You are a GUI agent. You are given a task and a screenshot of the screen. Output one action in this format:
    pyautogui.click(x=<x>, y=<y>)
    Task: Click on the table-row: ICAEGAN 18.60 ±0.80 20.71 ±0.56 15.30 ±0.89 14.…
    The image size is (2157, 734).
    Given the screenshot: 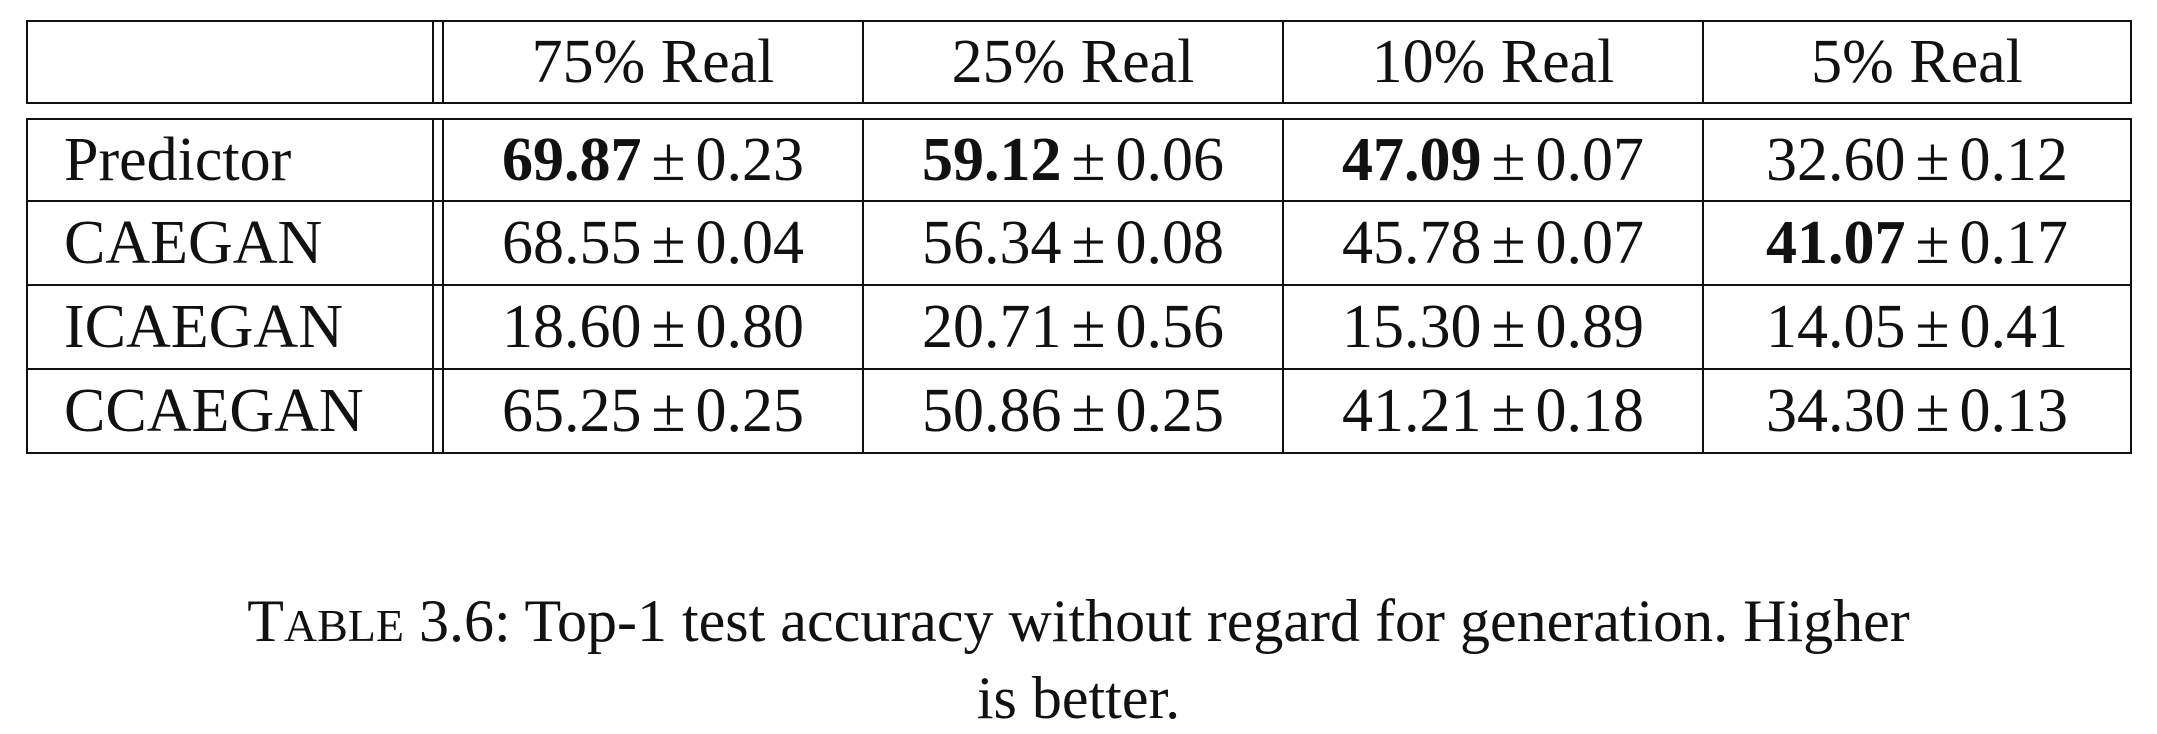 What is the action you would take?
    pyautogui.click(x=1079, y=328)
    